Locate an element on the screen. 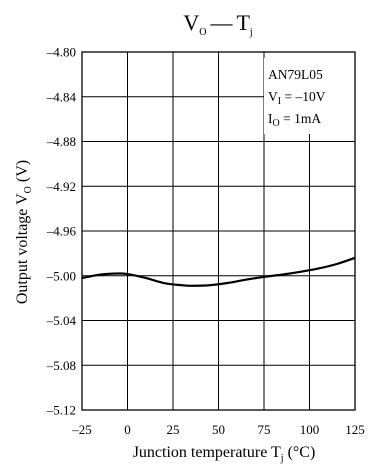 The image size is (375, 466). x-tick-label: –25 is located at coordinates (81, 429).